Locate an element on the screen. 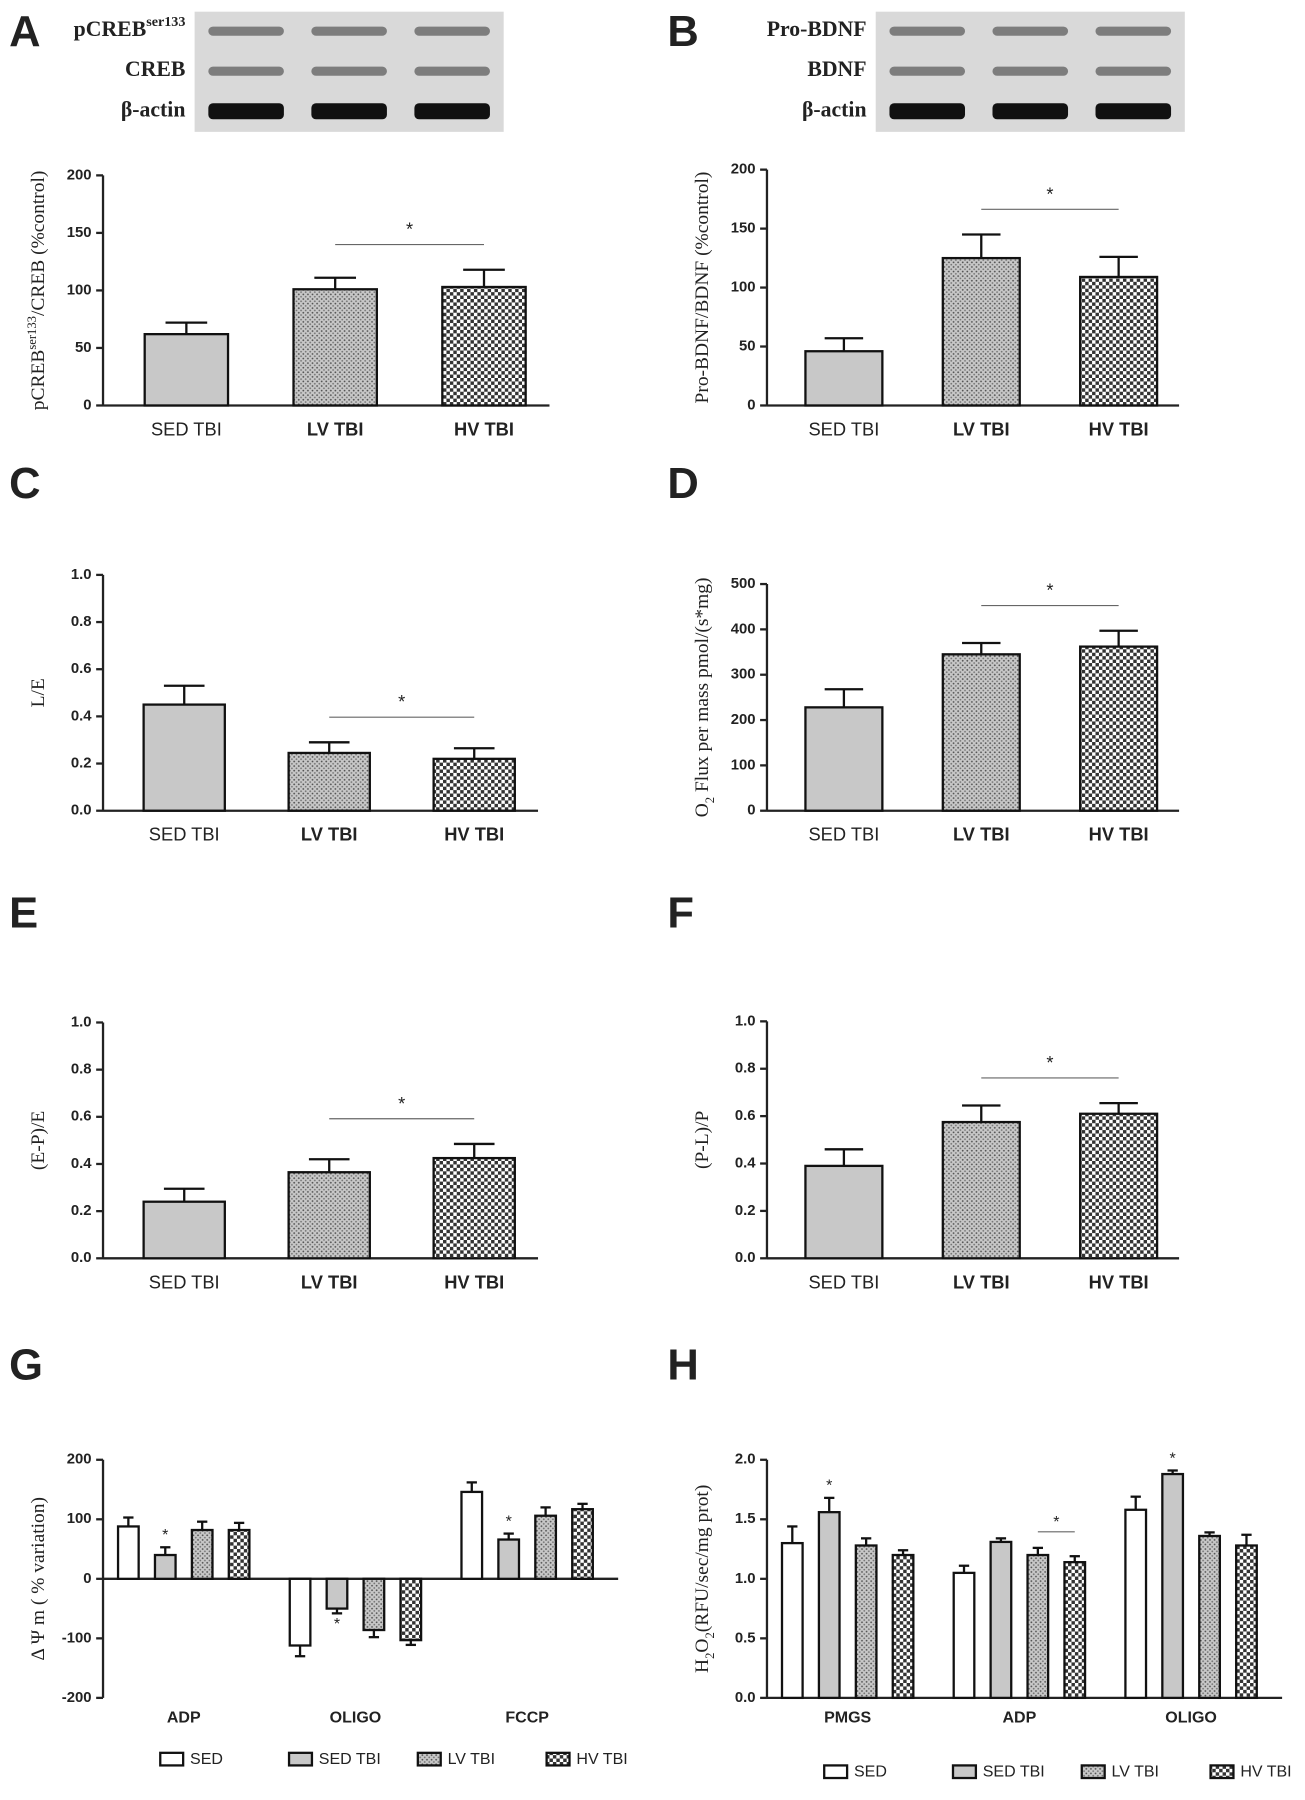  y-axis-label: H2O2(RFU/sec/mg prot) is located at coordinates (704, 1579).